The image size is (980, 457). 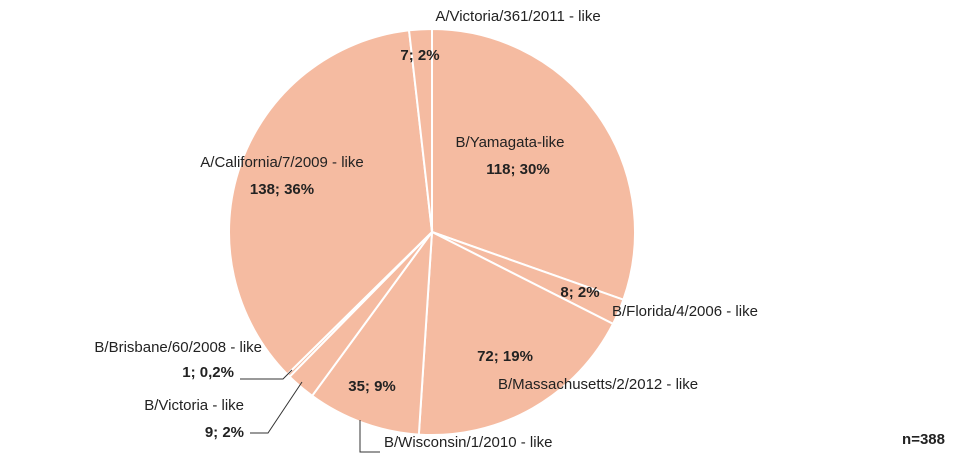 I want to click on slice-label: B/Brisbane/60/2008 - like, so click(x=178, y=347).